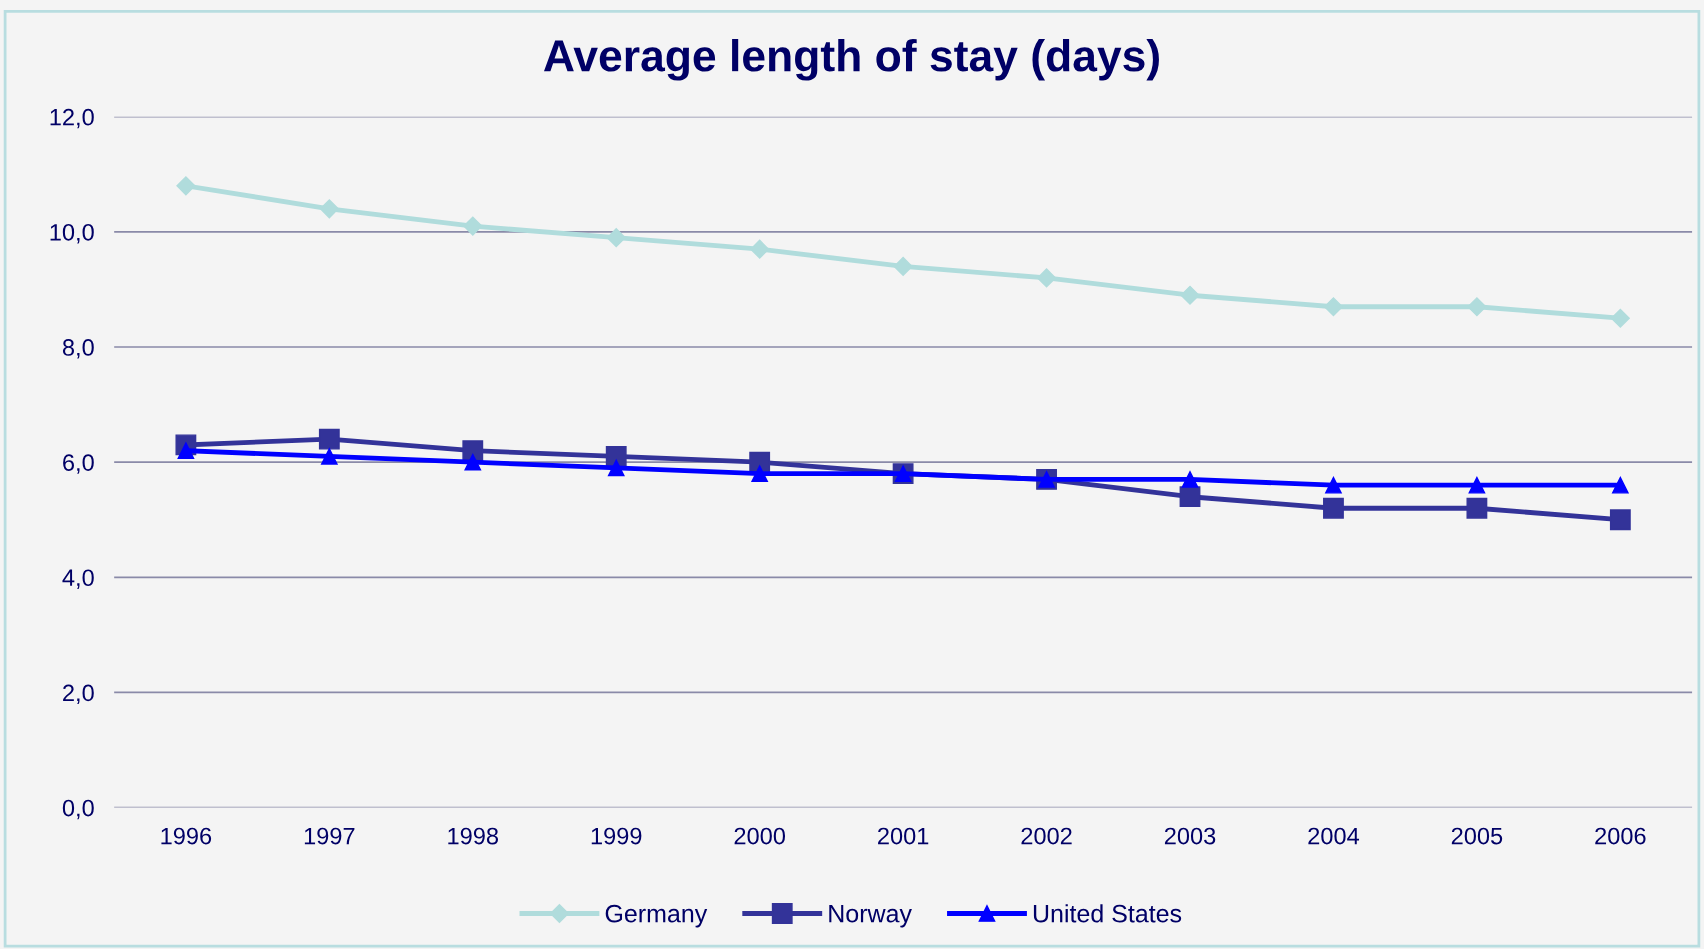 Image resolution: width=1704 pixels, height=949 pixels. What do you see at coordinates (1334, 836) in the screenshot?
I see `x-tick-label: 2004` at bounding box center [1334, 836].